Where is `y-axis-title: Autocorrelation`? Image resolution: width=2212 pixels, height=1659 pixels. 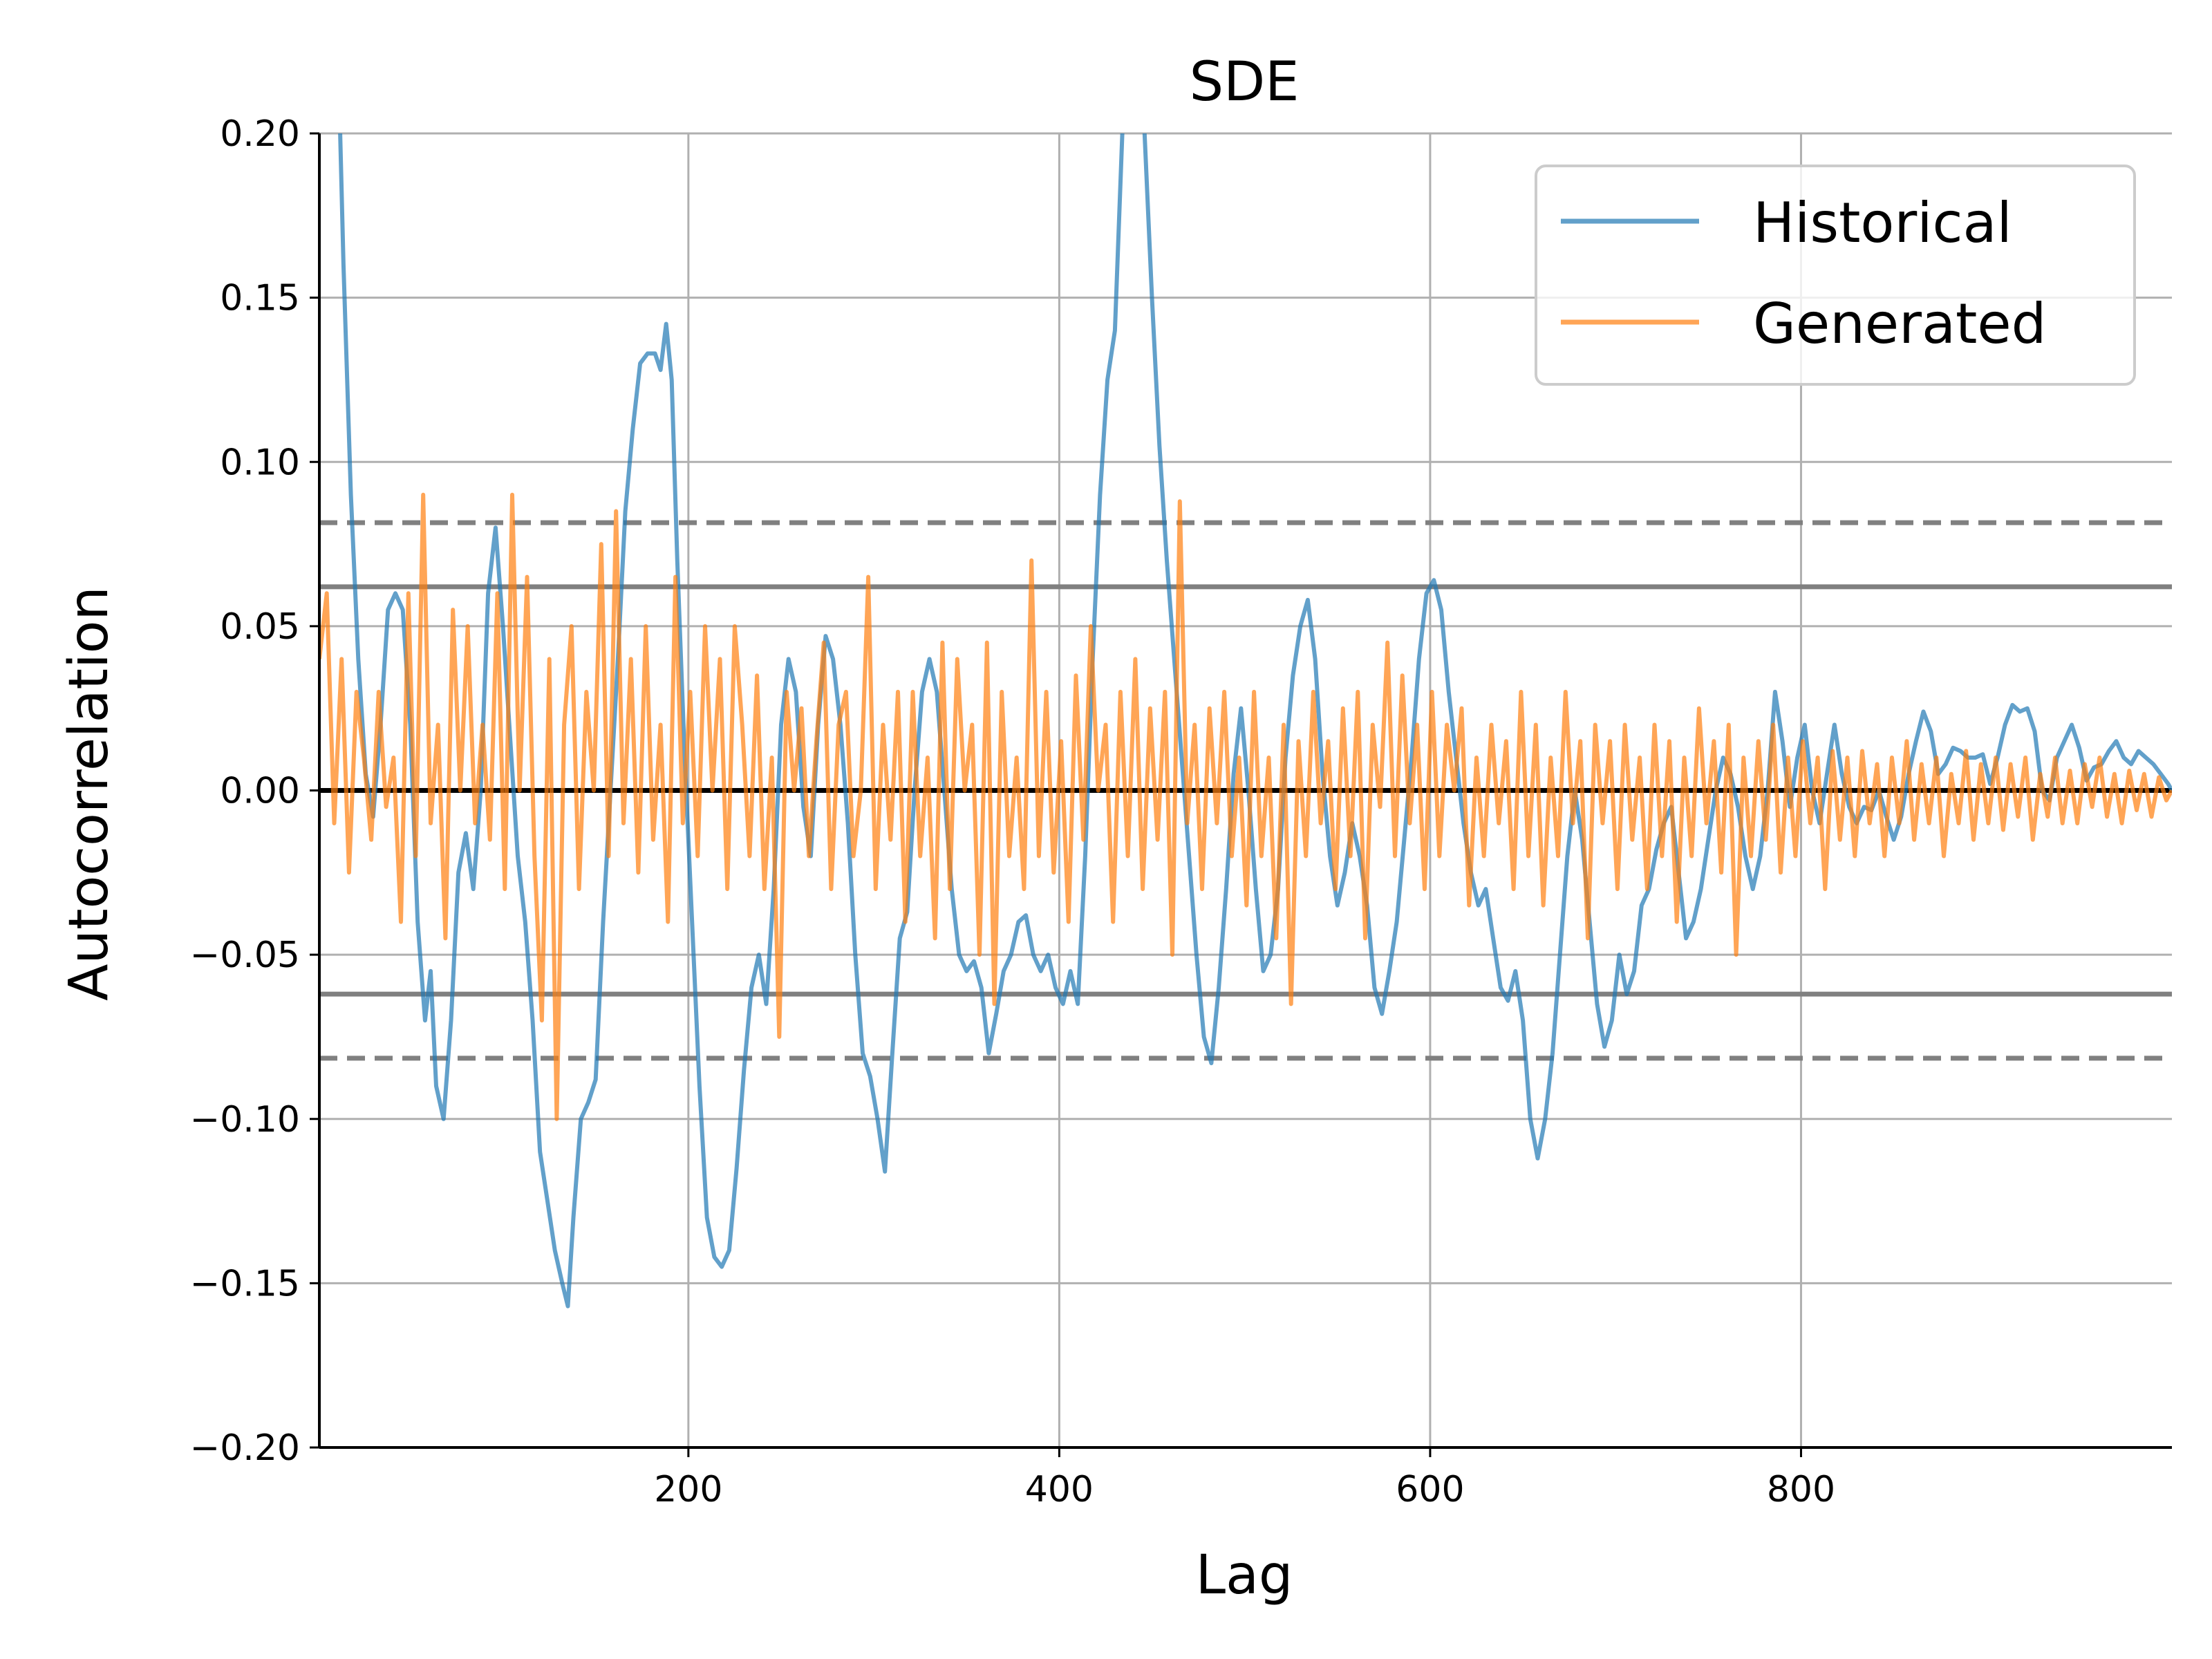 y-axis-title: Autocorrelation is located at coordinates (89, 793).